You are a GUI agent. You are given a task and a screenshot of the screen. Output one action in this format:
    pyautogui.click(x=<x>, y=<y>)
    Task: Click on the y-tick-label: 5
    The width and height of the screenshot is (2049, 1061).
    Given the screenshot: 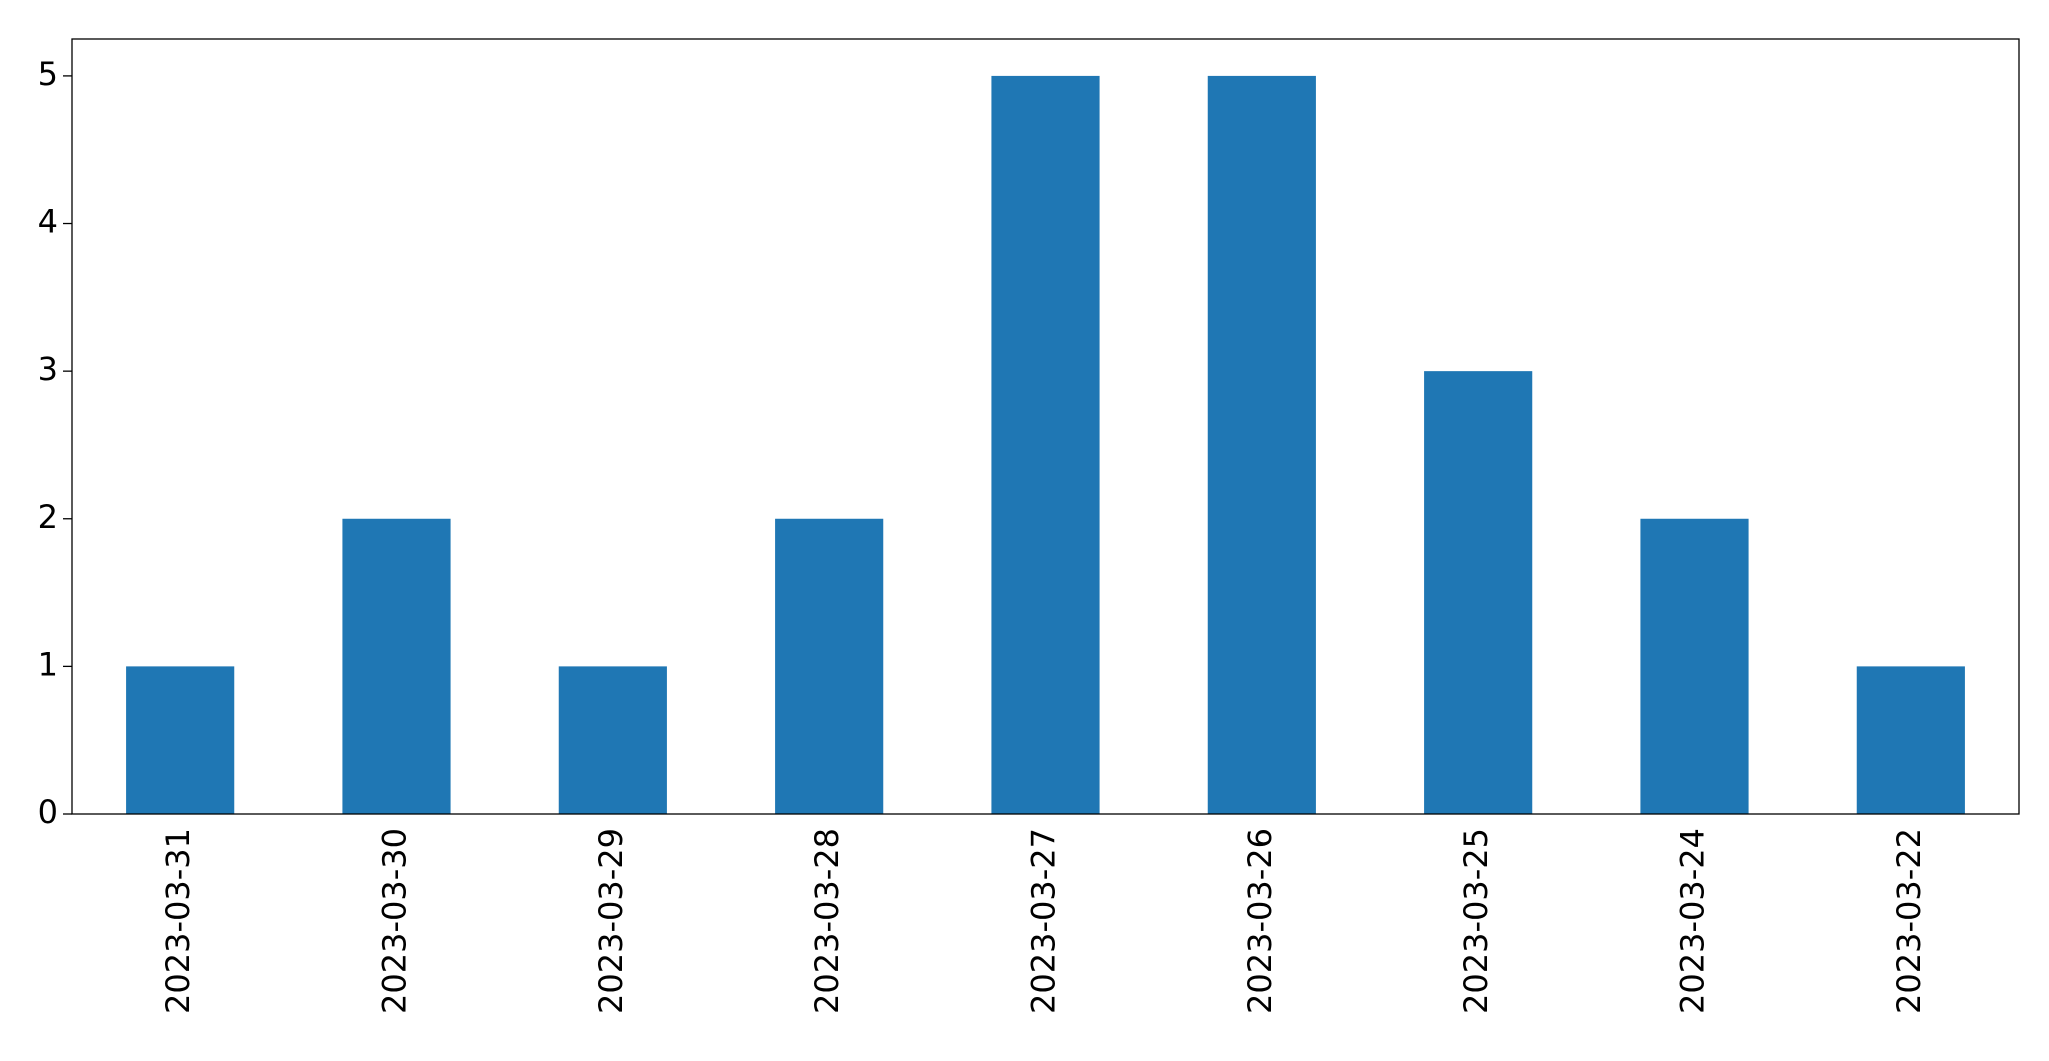 What is the action you would take?
    pyautogui.click(x=48, y=74)
    